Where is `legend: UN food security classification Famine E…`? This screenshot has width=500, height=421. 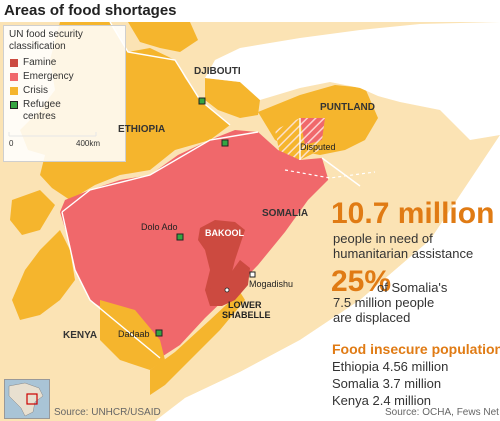 legend: UN food security classification Famine E… is located at coordinates (64, 93).